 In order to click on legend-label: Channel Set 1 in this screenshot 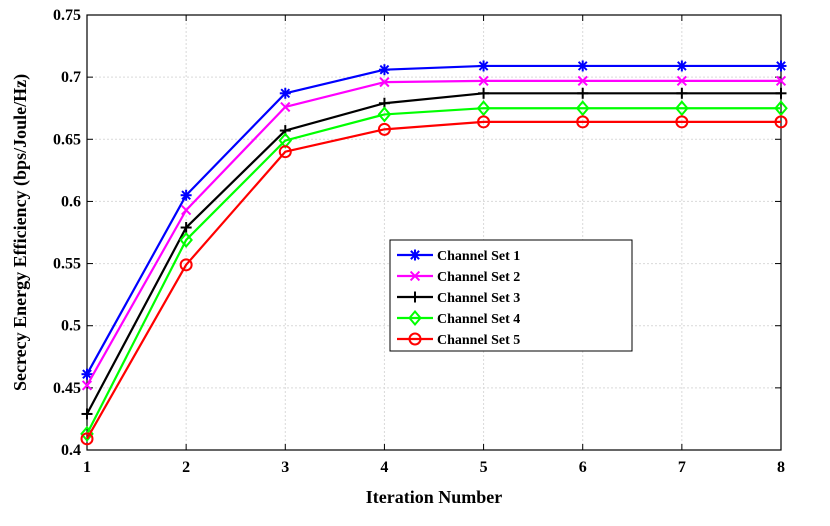, I will do `click(478, 256)`.